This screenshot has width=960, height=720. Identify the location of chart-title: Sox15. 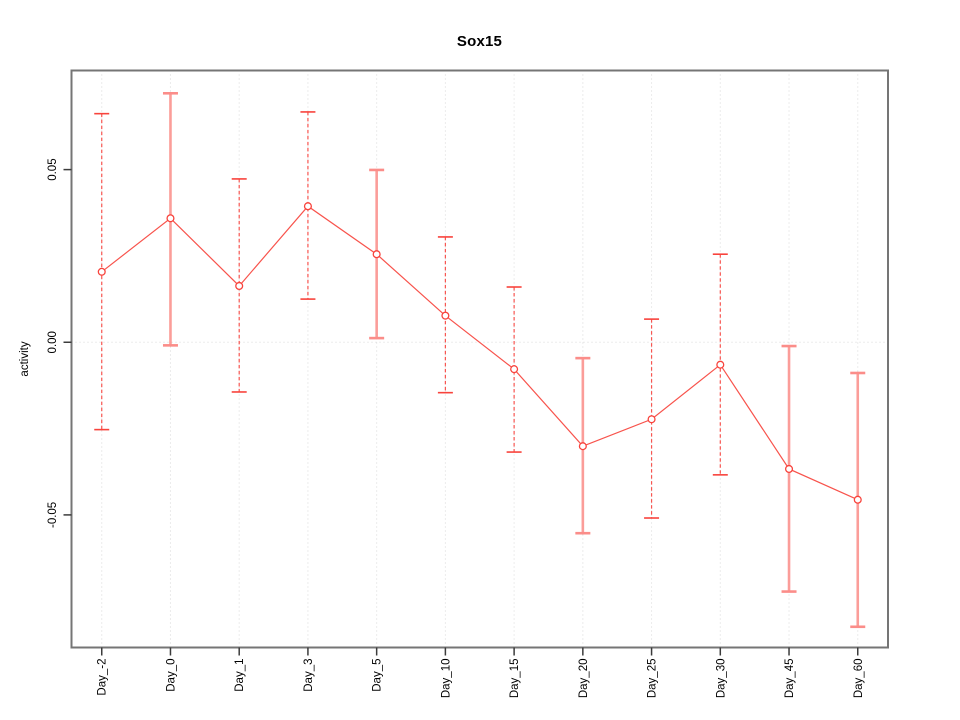
(479, 41).